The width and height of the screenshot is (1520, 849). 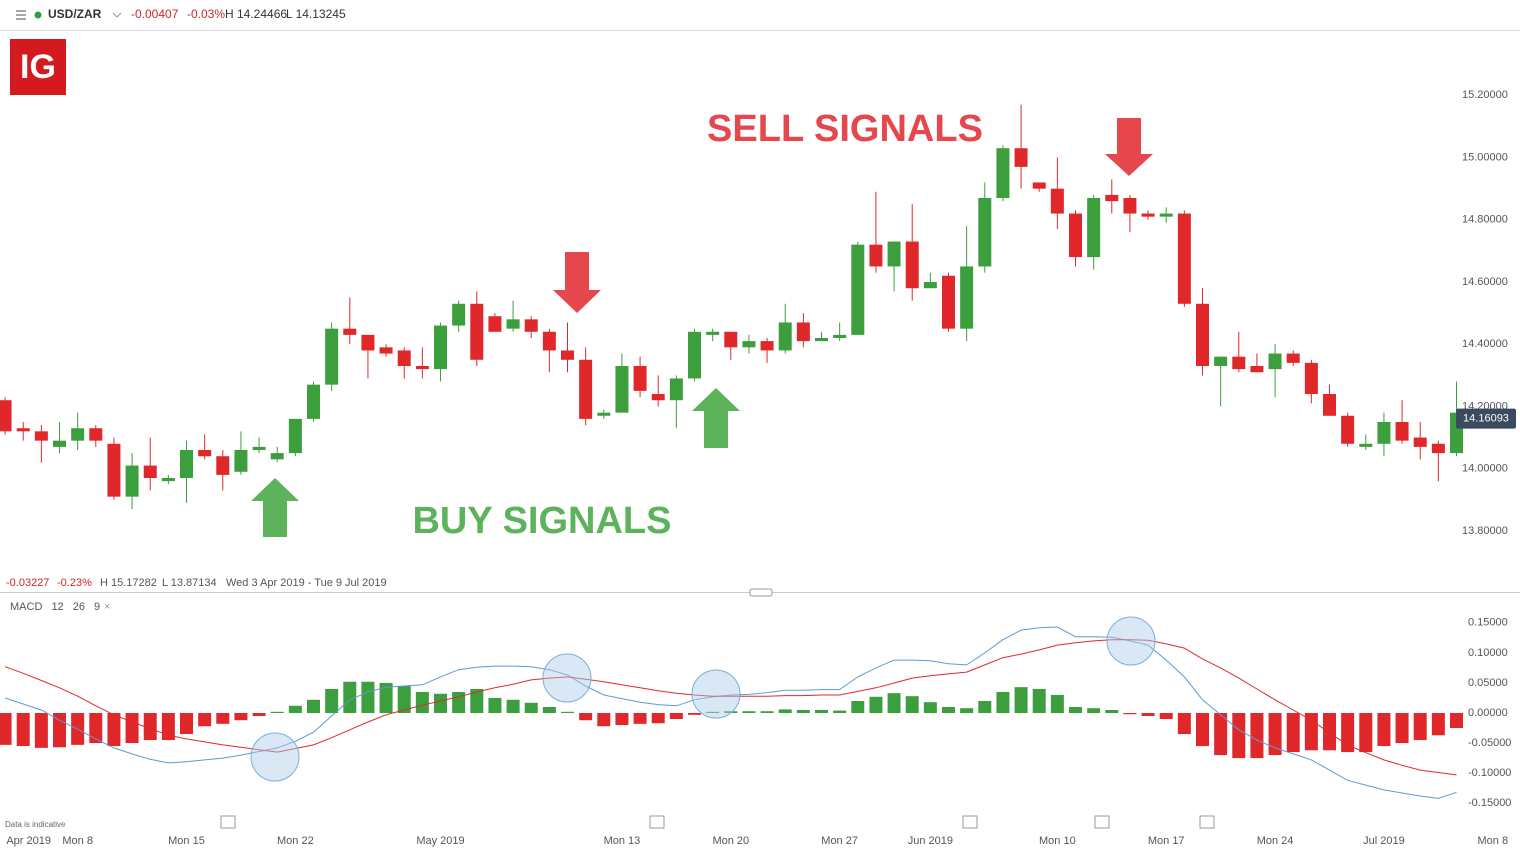 What do you see at coordinates (21, 15) in the screenshot?
I see `menu-icon` at bounding box center [21, 15].